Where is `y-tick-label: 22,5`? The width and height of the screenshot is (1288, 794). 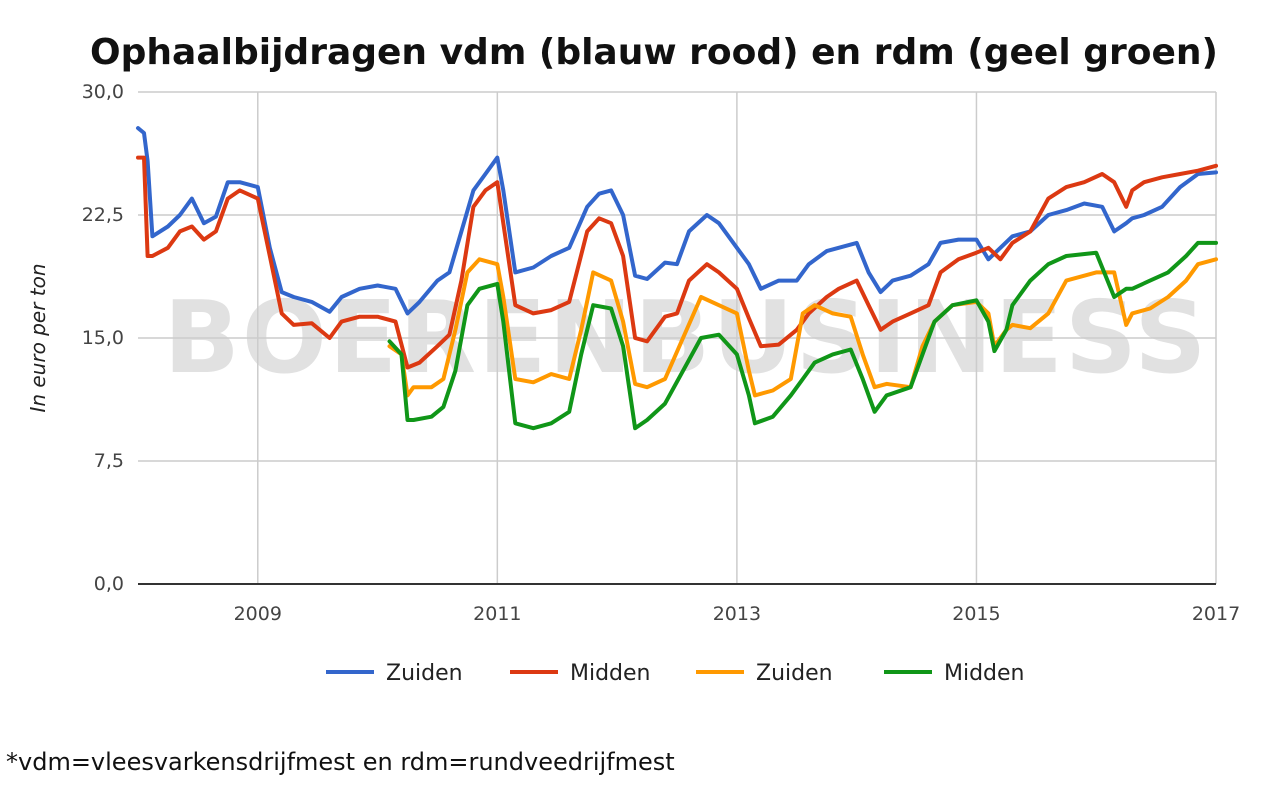
y-tick-label: 22,5 is located at coordinates (103, 215).